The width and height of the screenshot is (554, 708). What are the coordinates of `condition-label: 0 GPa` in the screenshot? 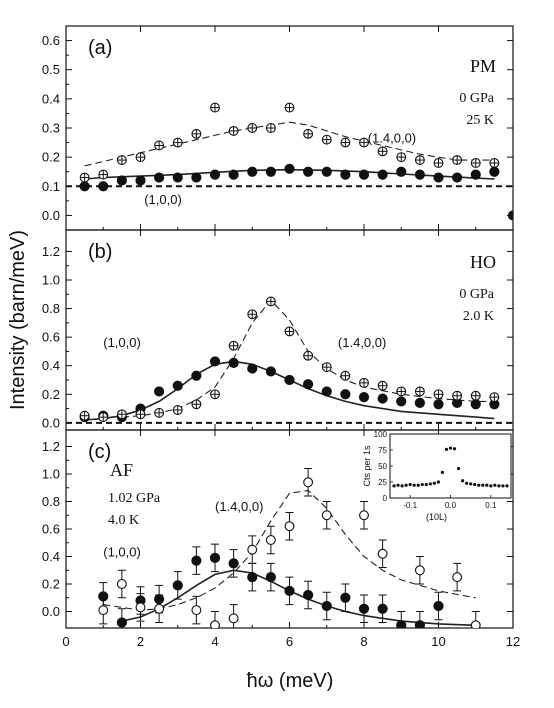 It's located at (476, 98).